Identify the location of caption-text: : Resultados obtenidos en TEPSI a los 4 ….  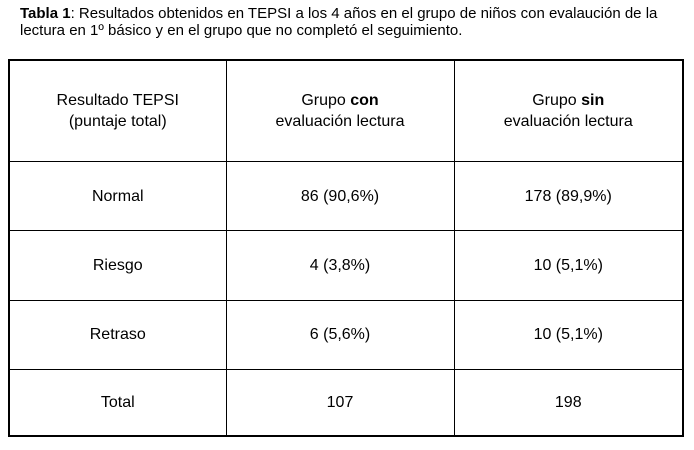
(339, 22).